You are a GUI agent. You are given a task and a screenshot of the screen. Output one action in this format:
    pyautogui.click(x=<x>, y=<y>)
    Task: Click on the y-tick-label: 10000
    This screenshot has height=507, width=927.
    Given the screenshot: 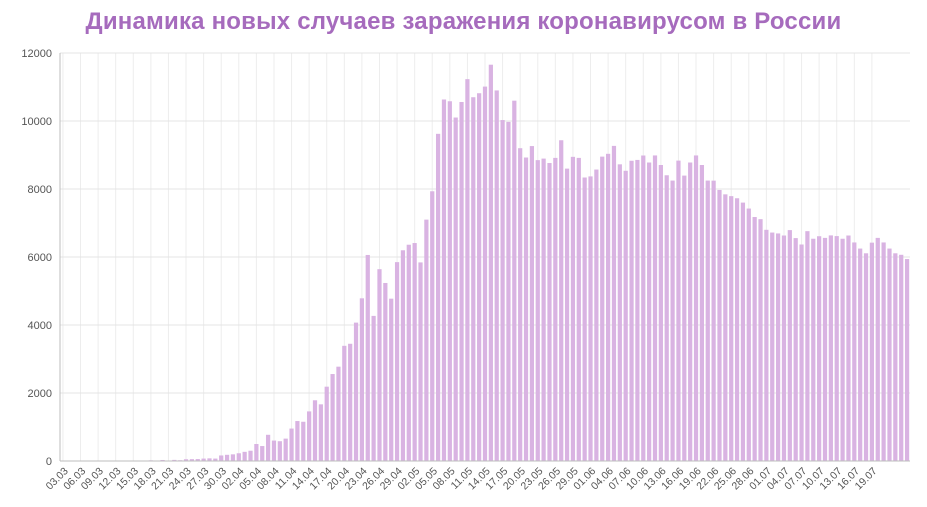 What is the action you would take?
    pyautogui.click(x=36, y=122)
    